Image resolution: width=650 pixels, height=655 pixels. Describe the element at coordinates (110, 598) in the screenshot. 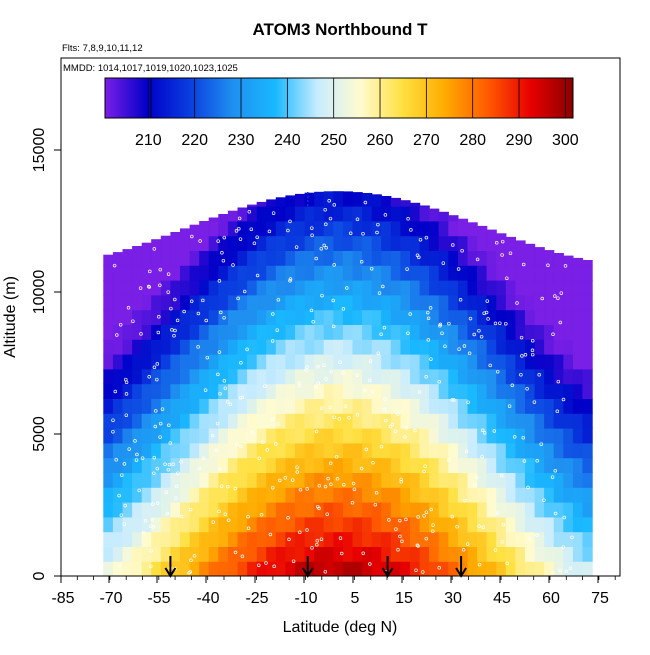

I see `x-tick-label: -70` at that location.